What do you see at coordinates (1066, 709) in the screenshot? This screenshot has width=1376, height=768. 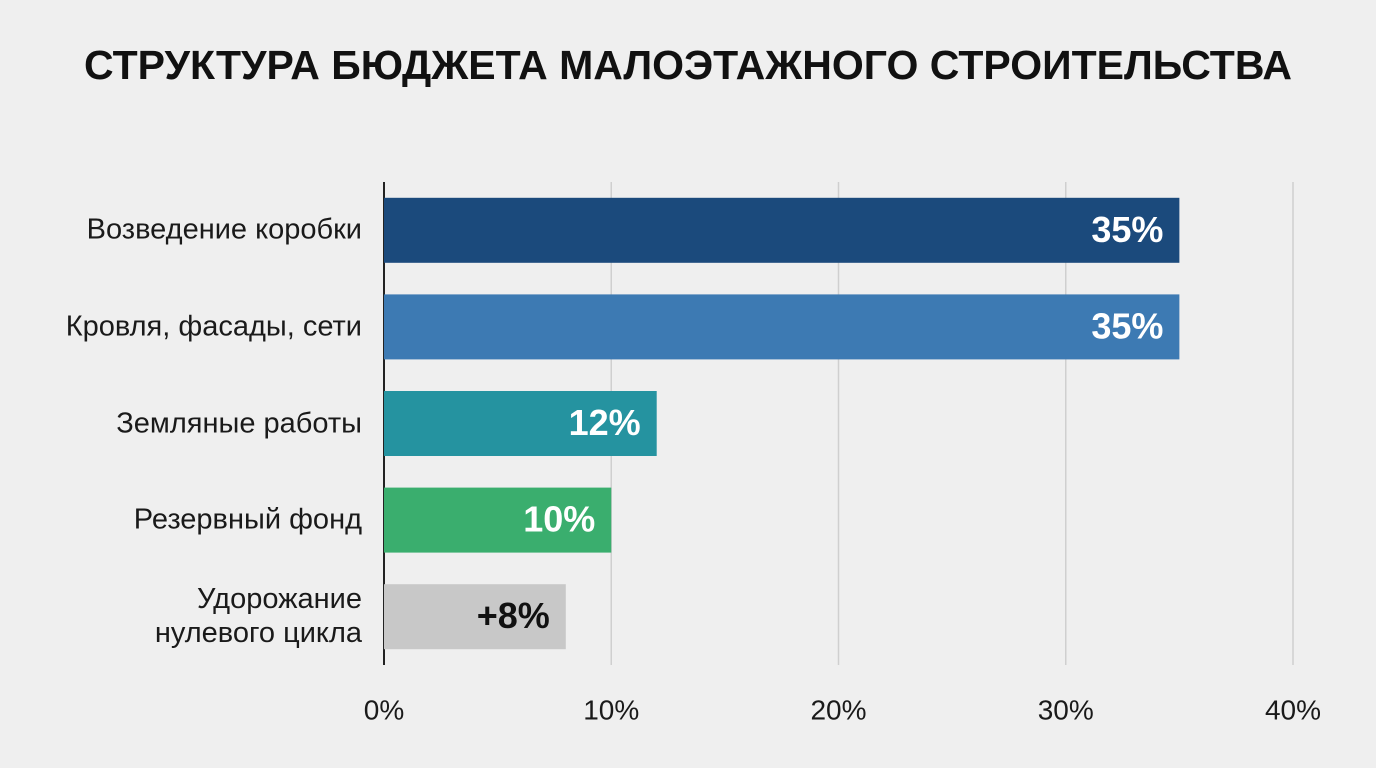 I see `x-tick-label: 30%` at bounding box center [1066, 709].